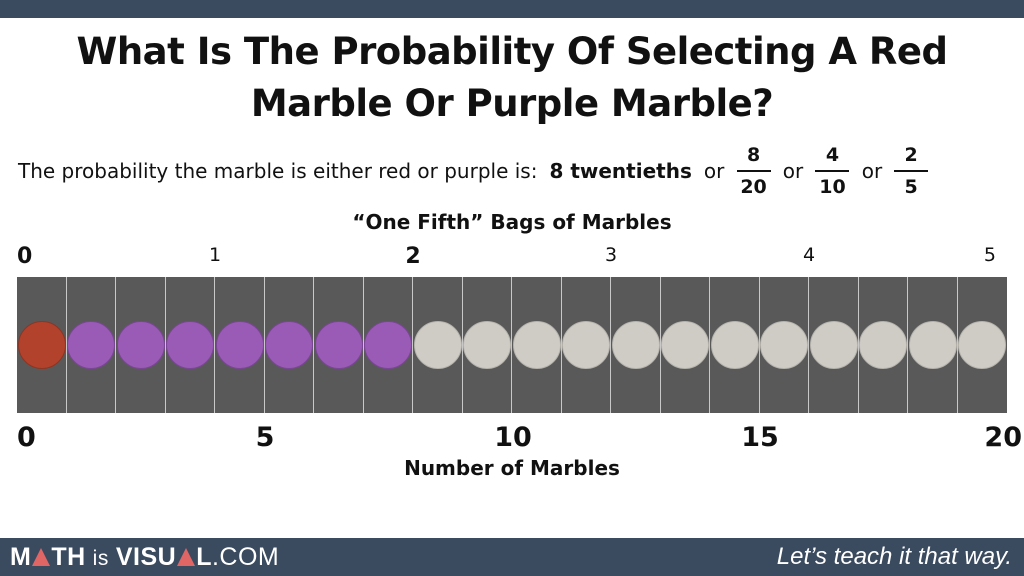 The image size is (1024, 576). I want to click on bottom-tick-5: 5, so click(265, 437).